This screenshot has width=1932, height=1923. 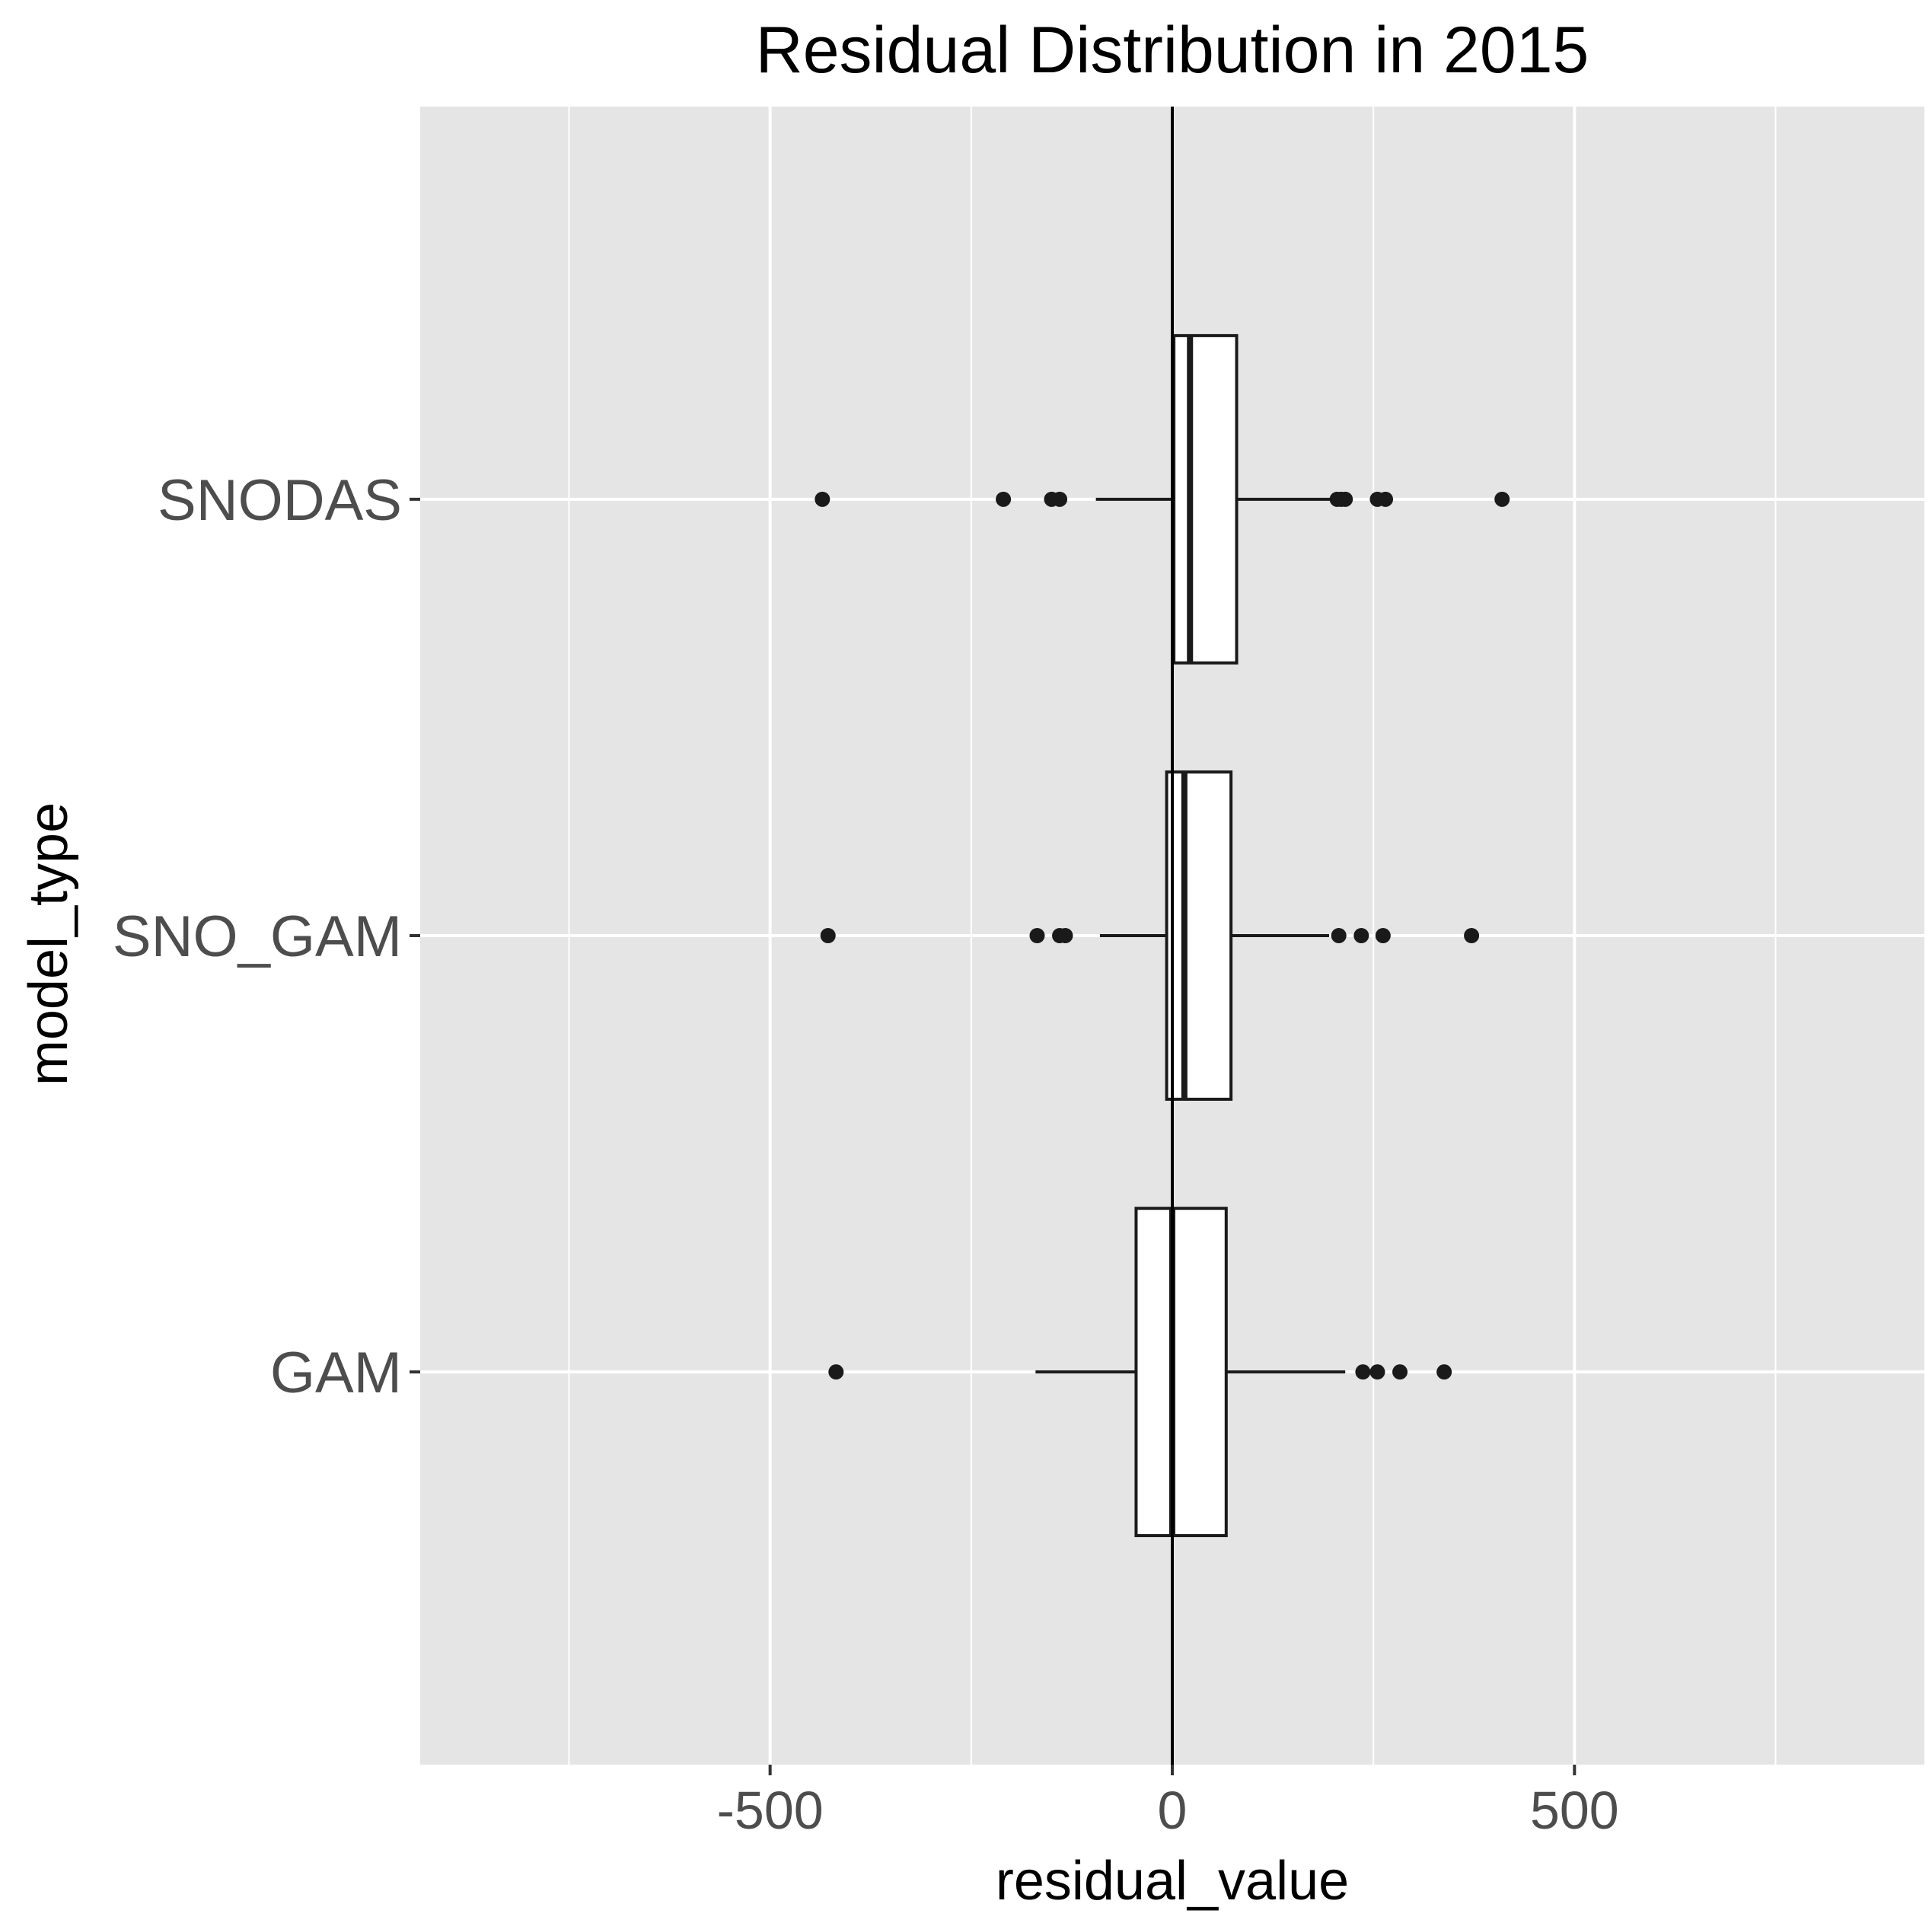 I want to click on y-category-label: GAM, so click(x=336, y=1373).